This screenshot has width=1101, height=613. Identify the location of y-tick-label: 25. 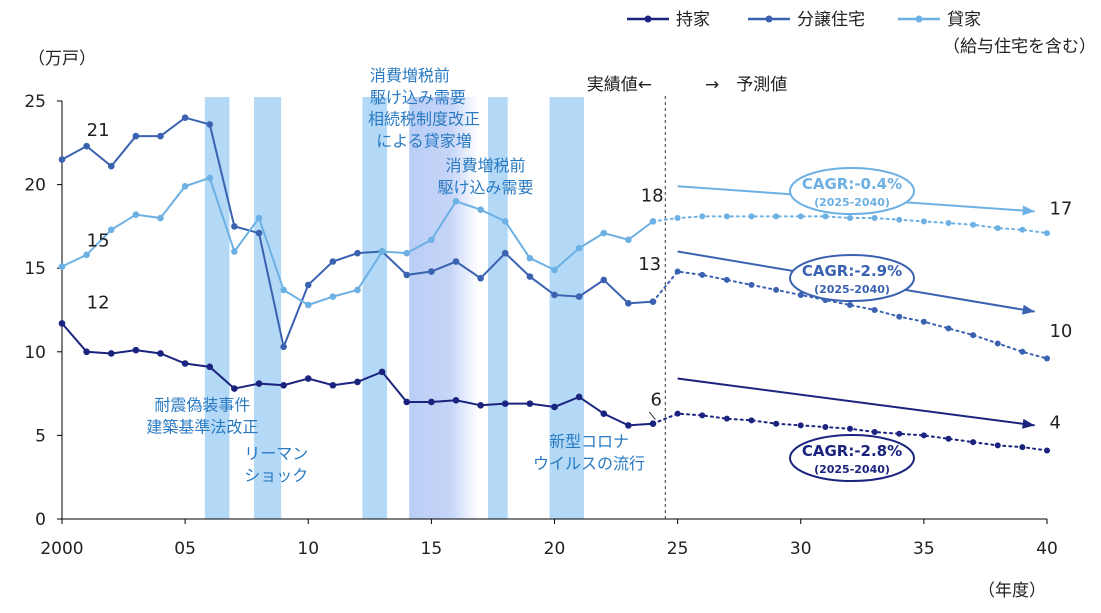
(35, 102).